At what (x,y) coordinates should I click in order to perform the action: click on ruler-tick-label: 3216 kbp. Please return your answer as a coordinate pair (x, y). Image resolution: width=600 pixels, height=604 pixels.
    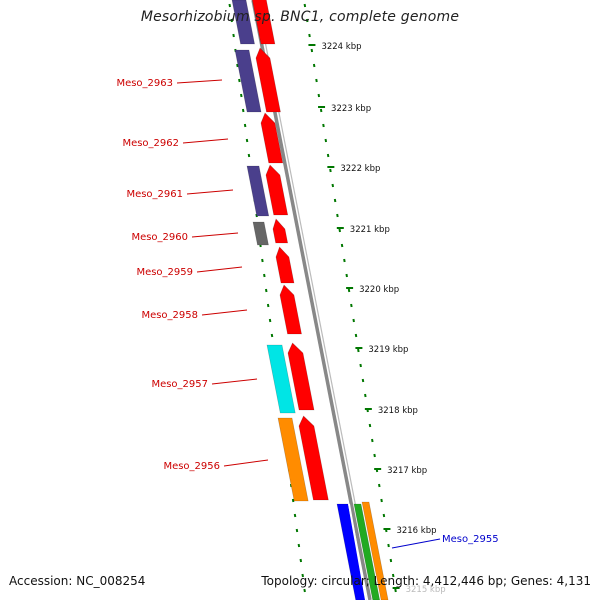
    Looking at the image, I should click on (416, 531).